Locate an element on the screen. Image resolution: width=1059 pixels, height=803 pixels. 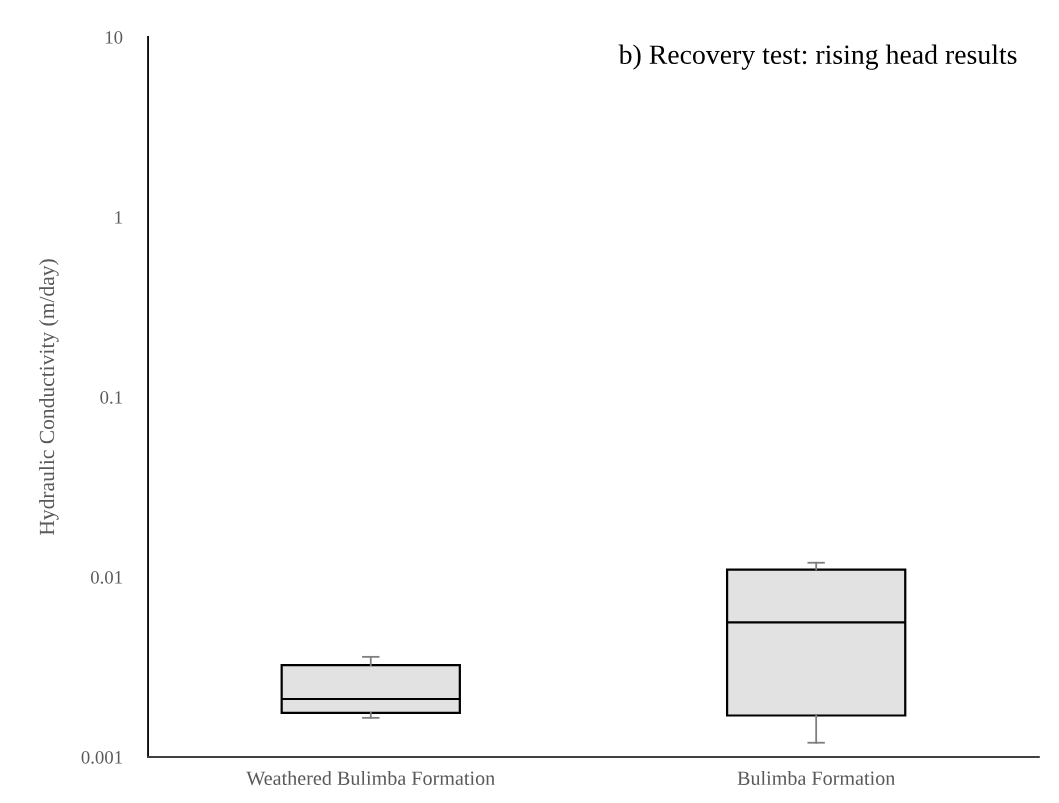
x-tick-label: Weathered Bulimba Formation is located at coordinates (370, 778).